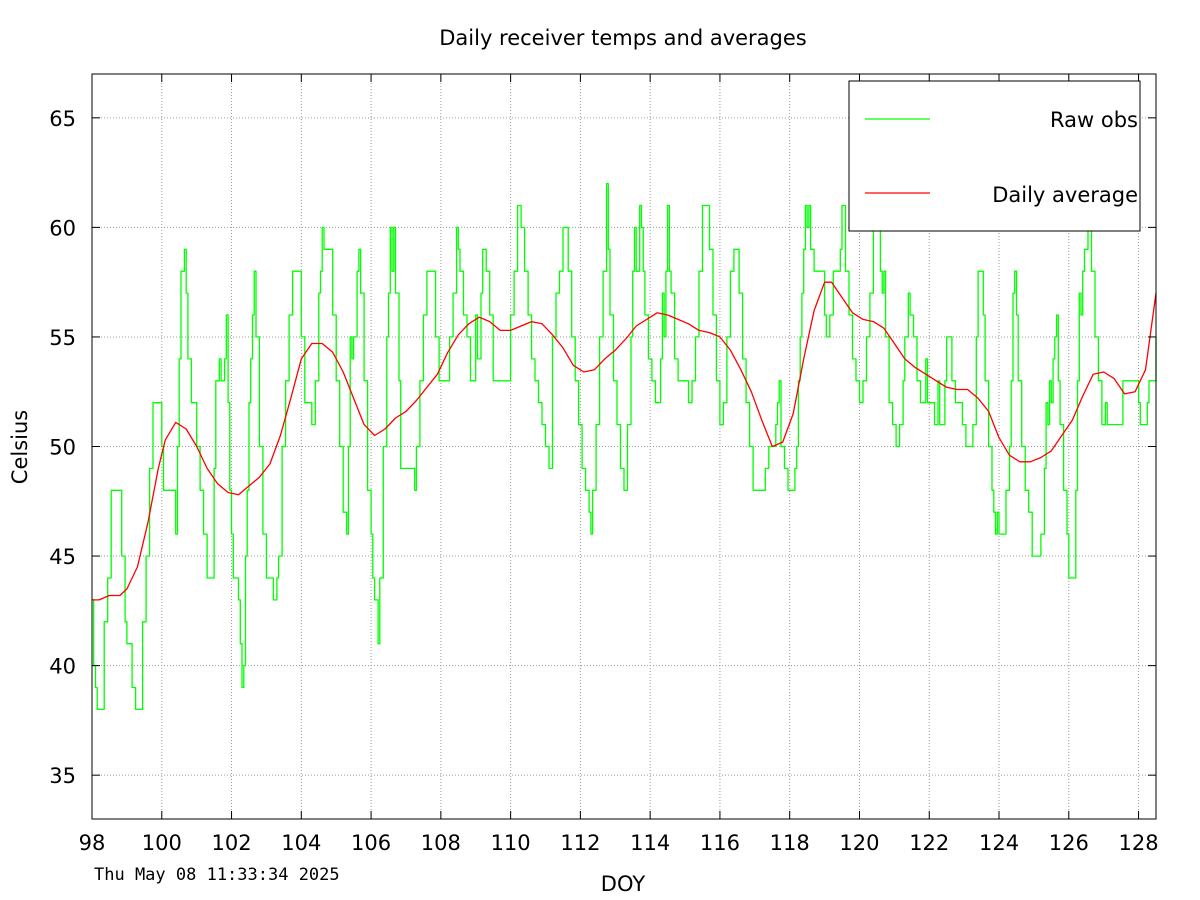 Image resolution: width=1200 pixels, height=900 pixels. What do you see at coordinates (20, 447) in the screenshot?
I see `y-axis-label: Celsius` at bounding box center [20, 447].